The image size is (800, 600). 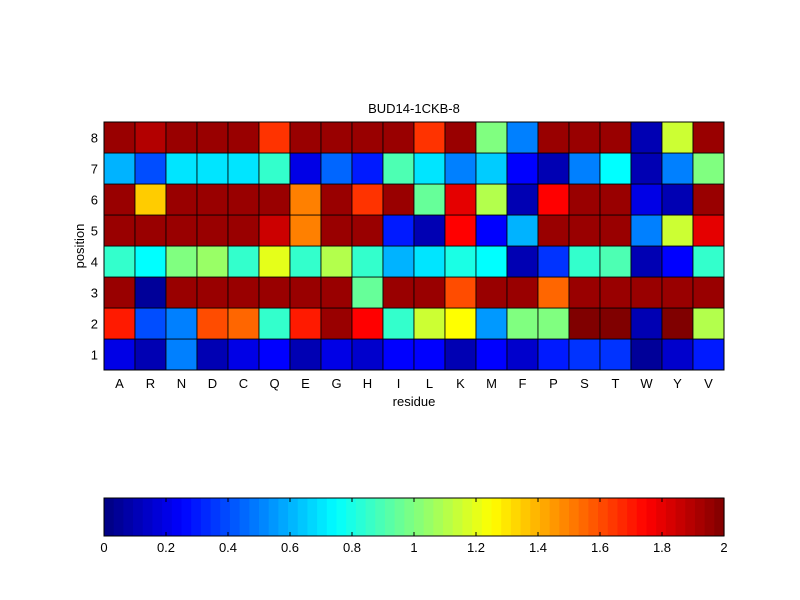 I want to click on colorbar-tick-label: 0.4, so click(x=228, y=547).